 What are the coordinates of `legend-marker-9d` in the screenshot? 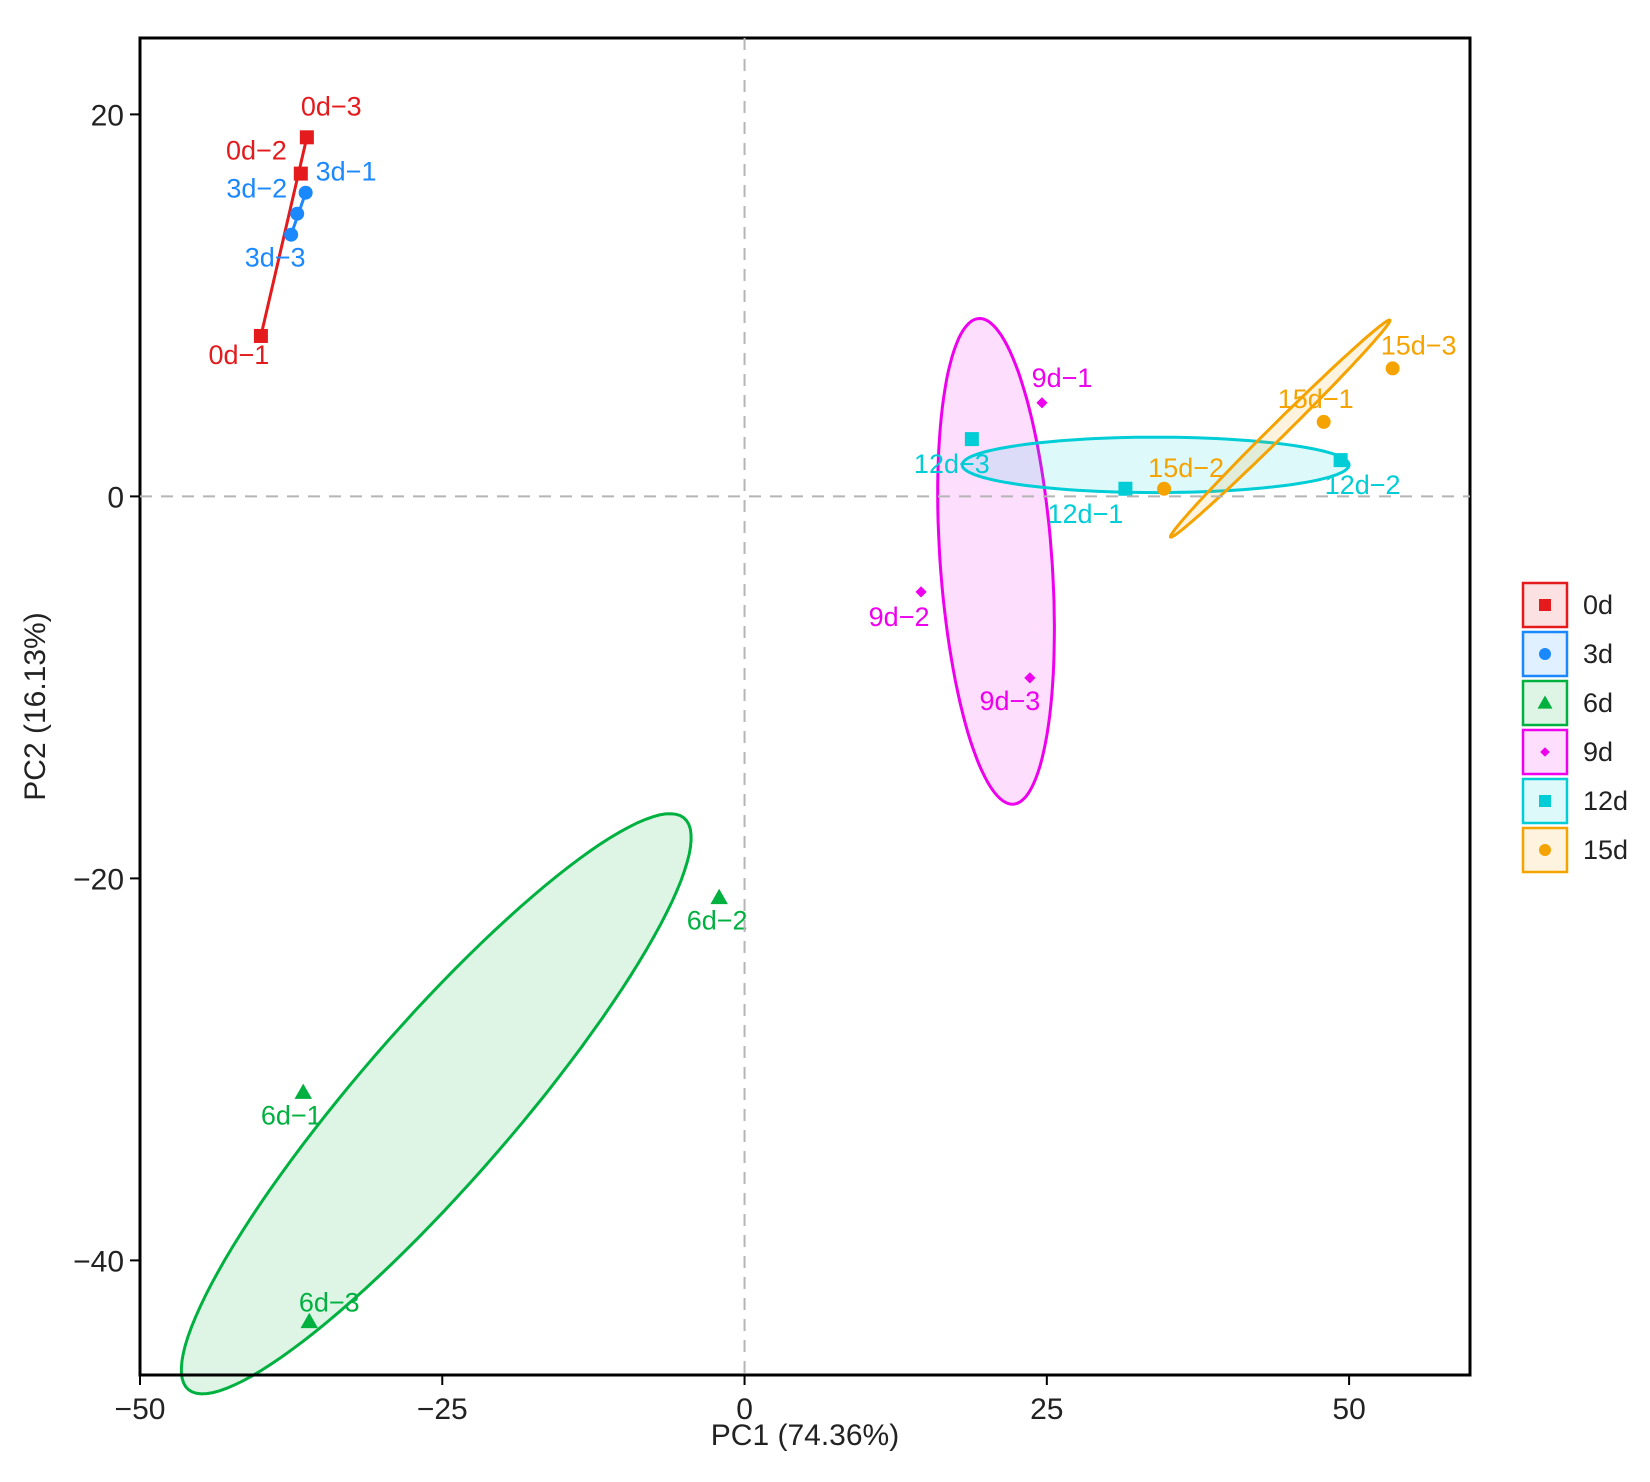 It's located at (1545, 752).